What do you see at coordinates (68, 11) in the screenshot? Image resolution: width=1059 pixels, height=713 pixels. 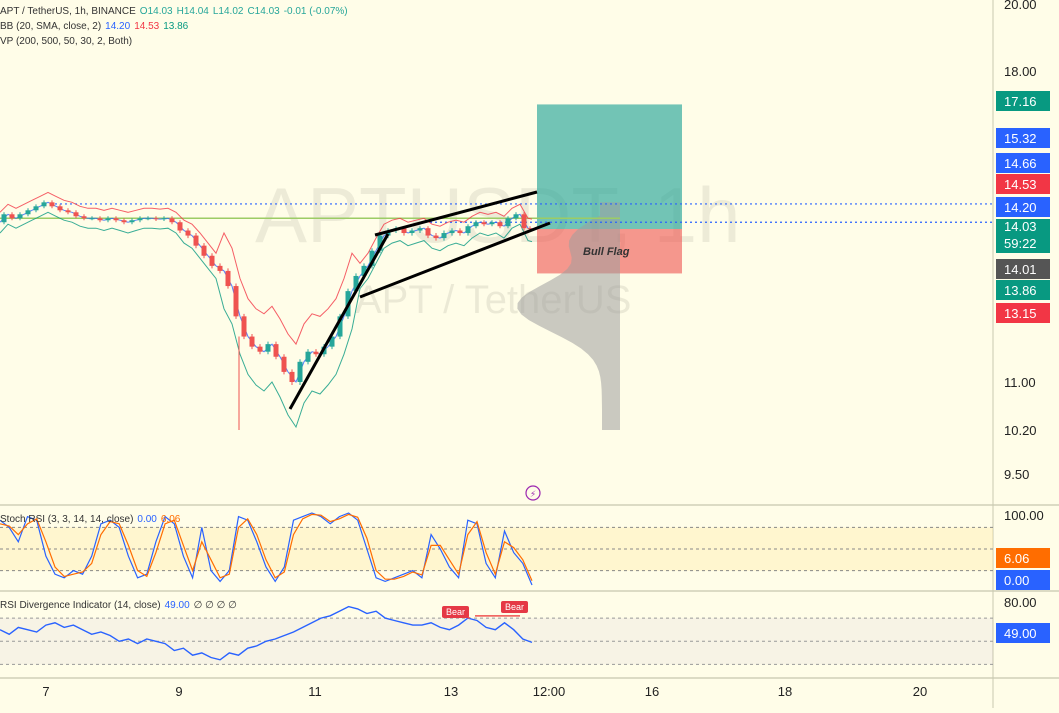 I see `main-legend-name: APT / TetherUS, 1h, BINANCE` at bounding box center [68, 11].